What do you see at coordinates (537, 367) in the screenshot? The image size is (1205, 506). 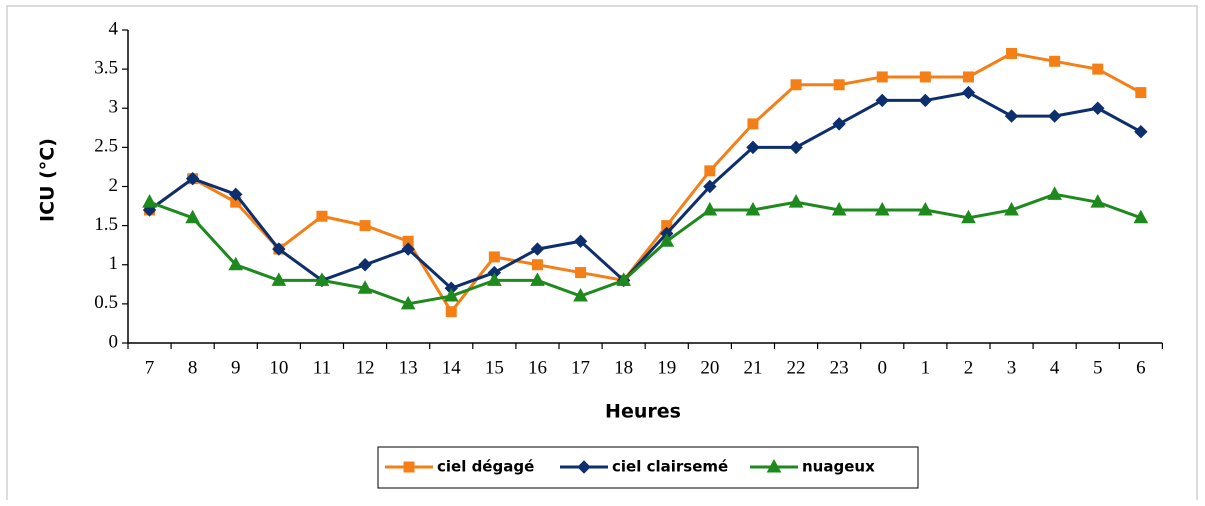 I see `x-tick-label: 16` at bounding box center [537, 367].